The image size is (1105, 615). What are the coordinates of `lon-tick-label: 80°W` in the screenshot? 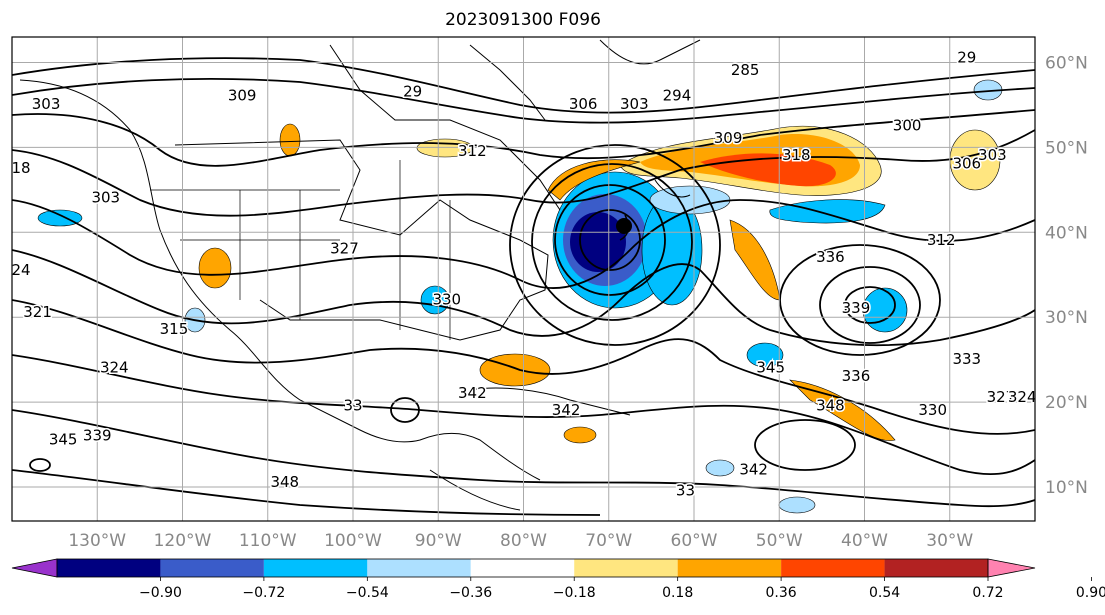 It's located at (523, 541).